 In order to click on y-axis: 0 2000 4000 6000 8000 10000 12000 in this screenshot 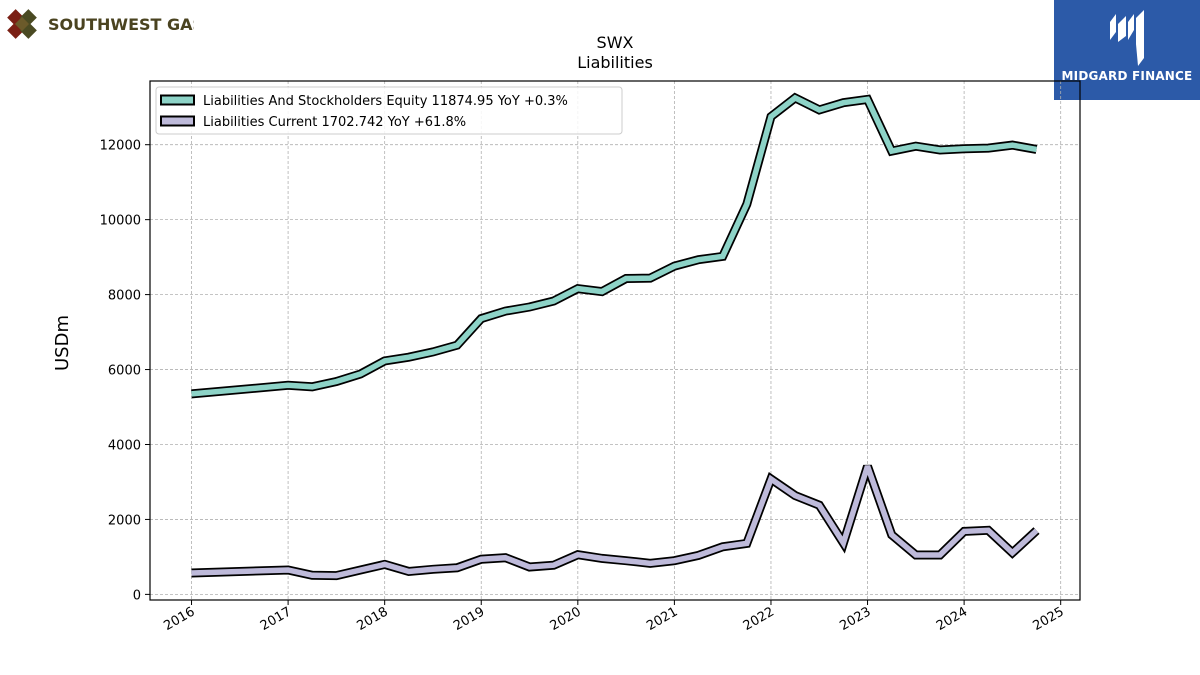, I will do `click(125, 371)`.